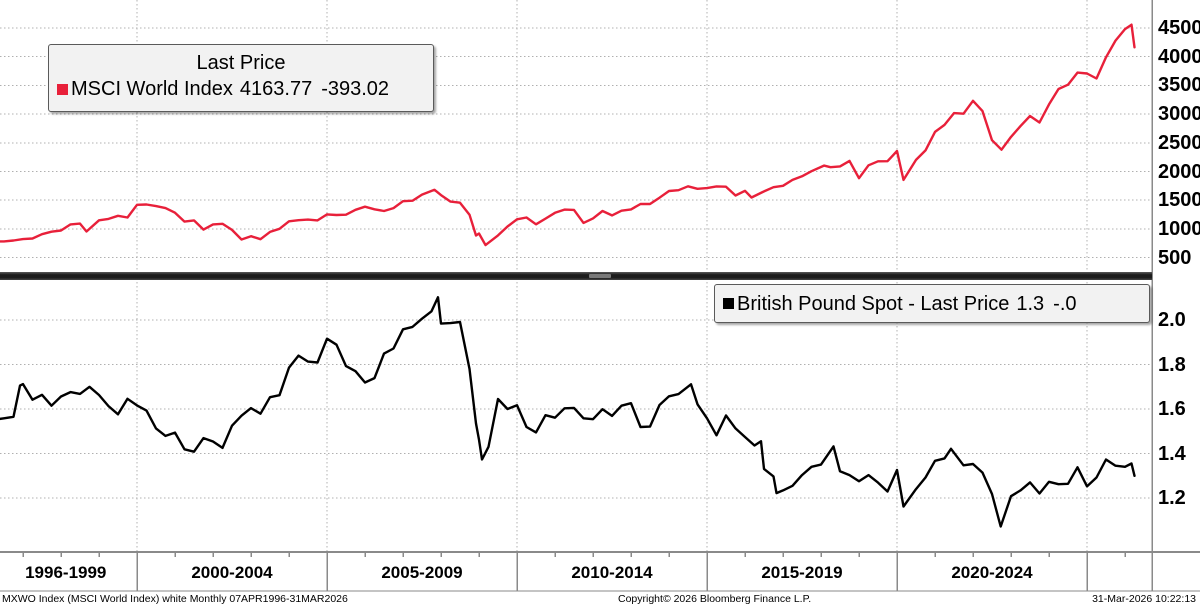  What do you see at coordinates (62, 89) in the screenshot?
I see `msci-series-marker-icon` at bounding box center [62, 89].